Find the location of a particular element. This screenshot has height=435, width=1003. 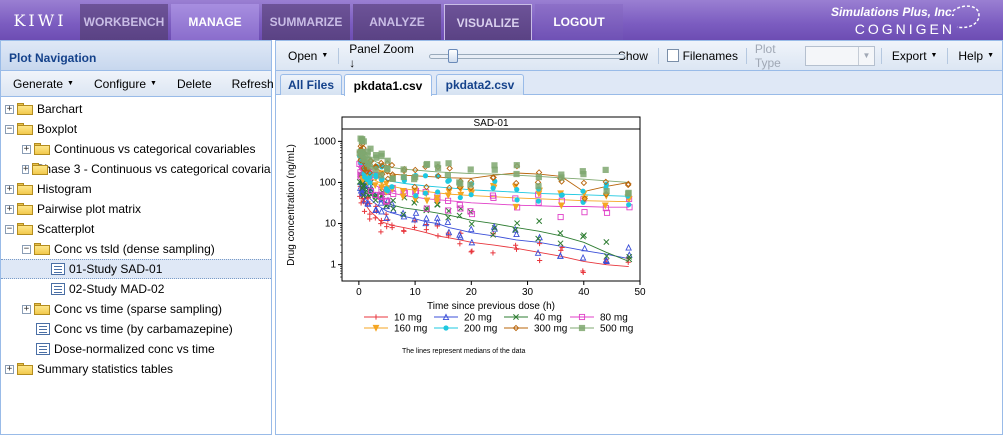

tree-node: 02-Study MAD-02 is located at coordinates (136, 289).